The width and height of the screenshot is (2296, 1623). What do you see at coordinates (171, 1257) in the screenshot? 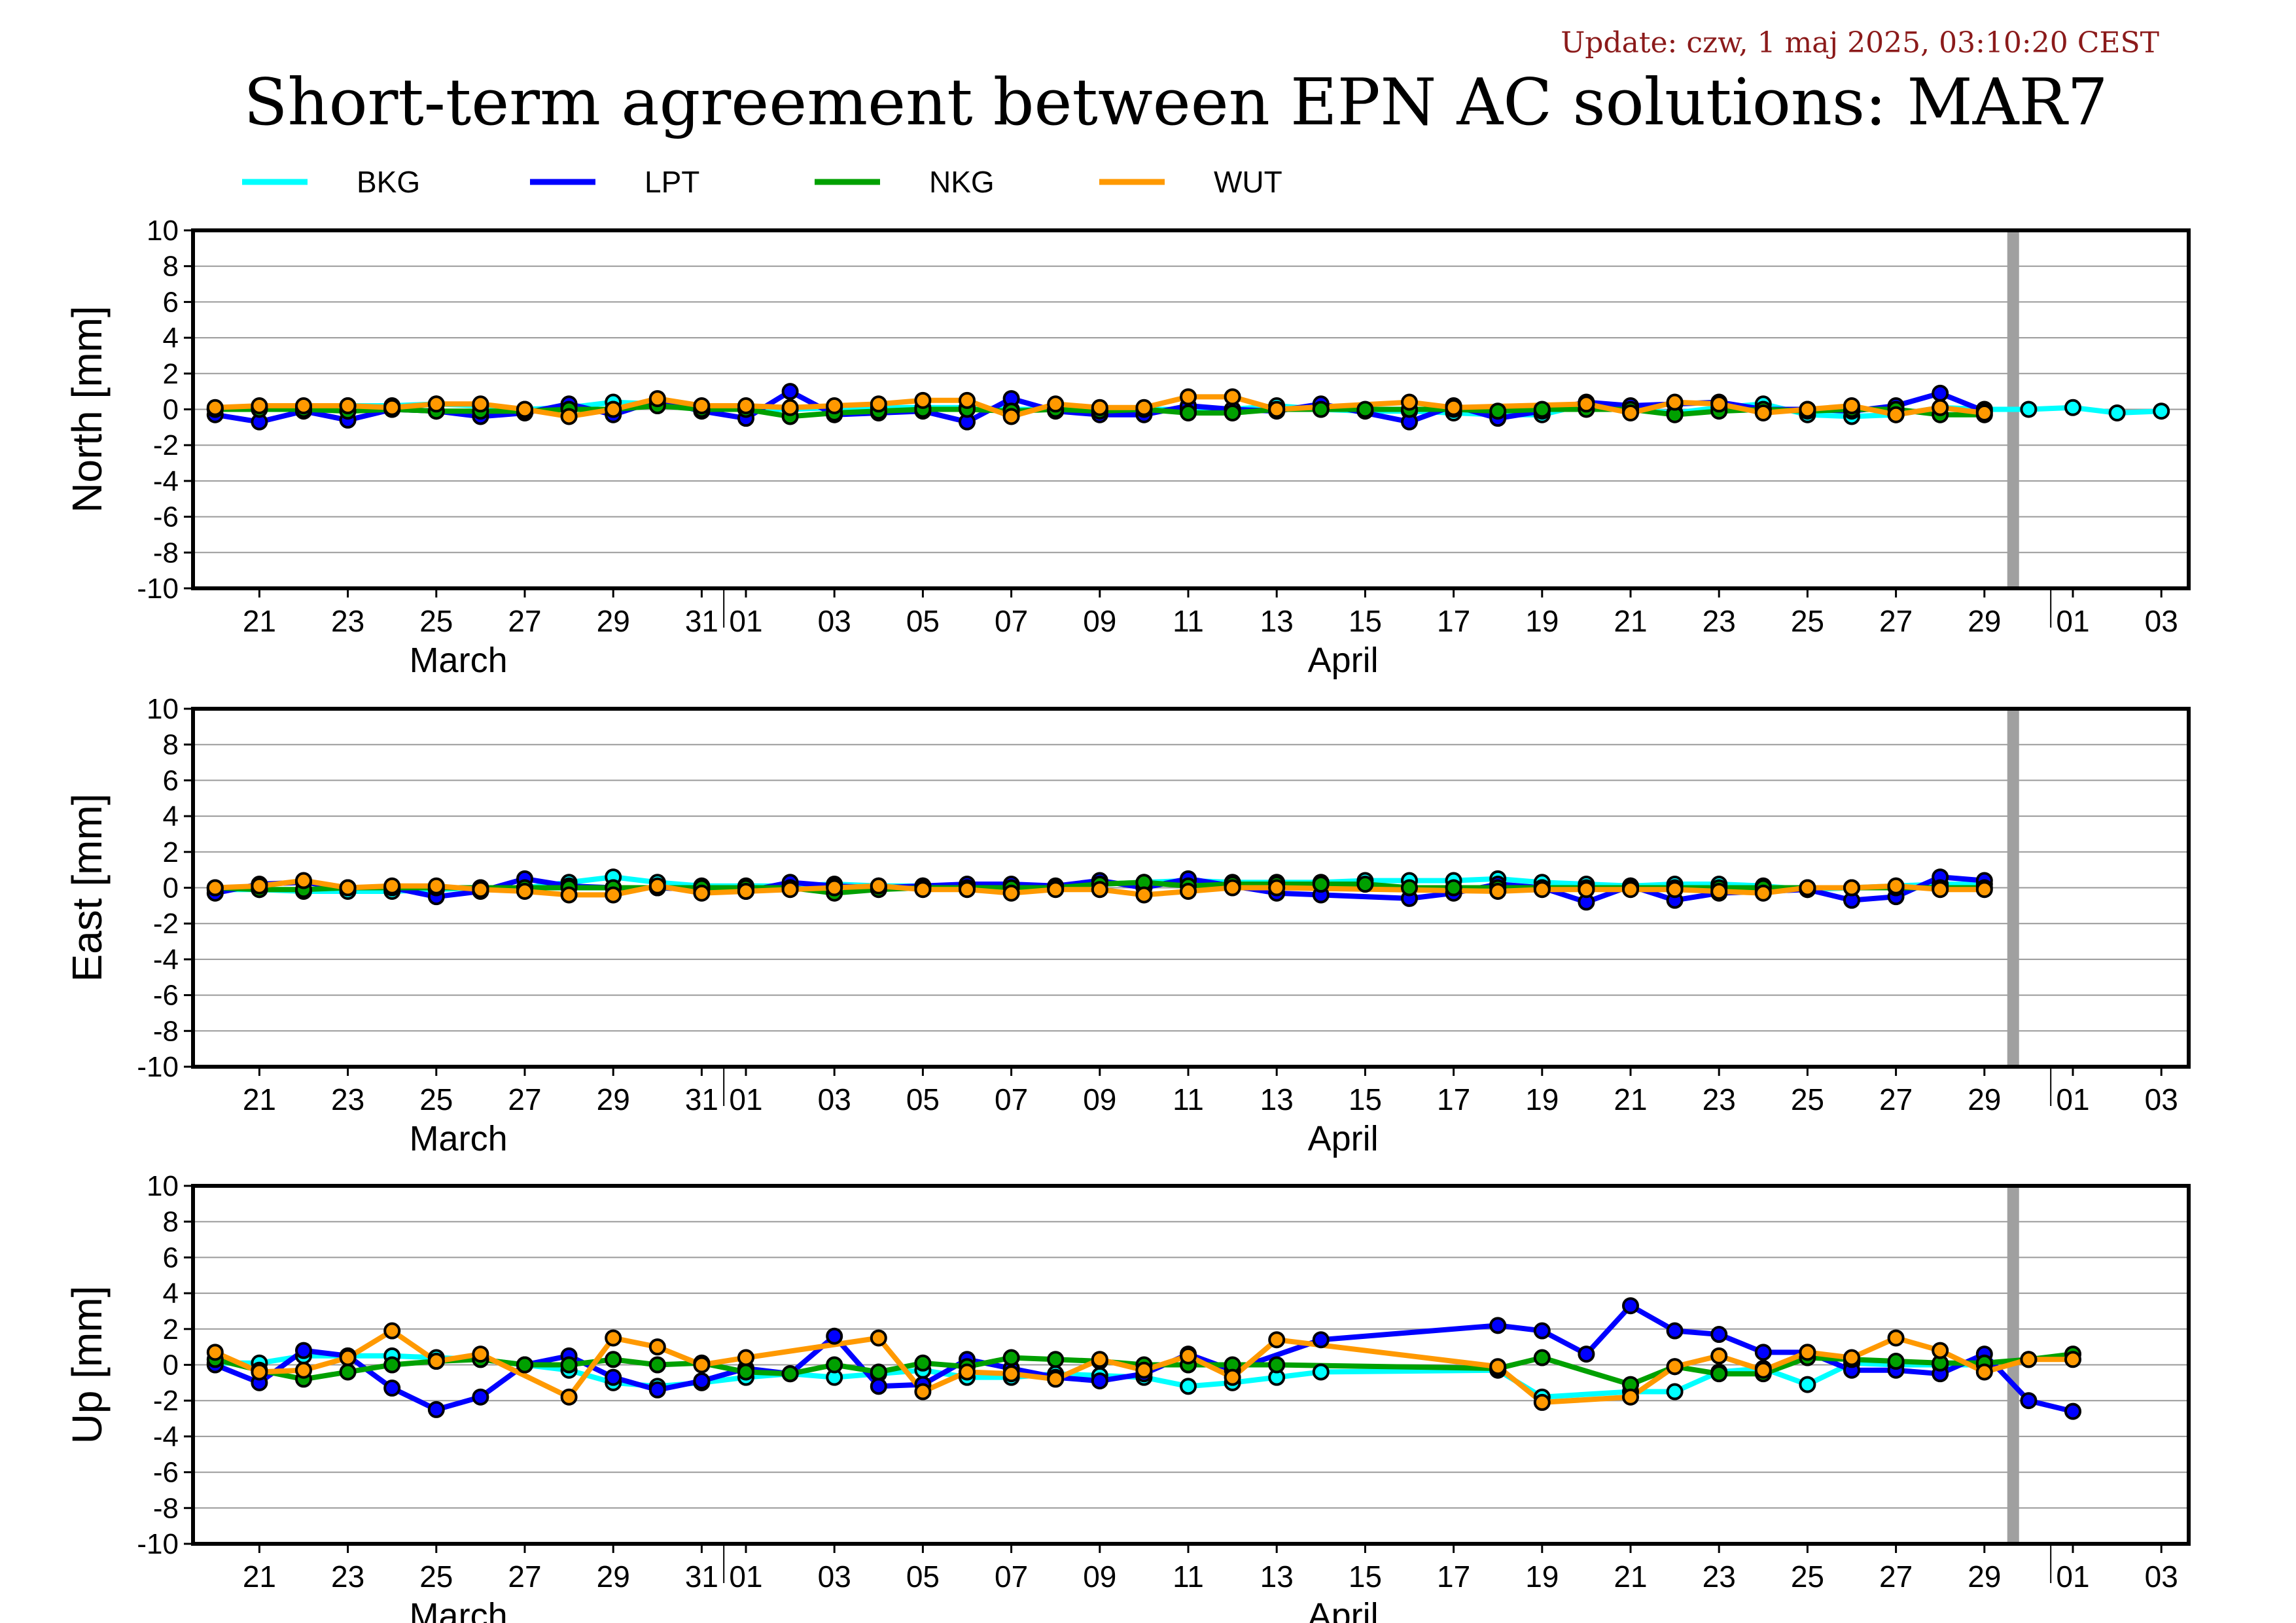
I see `y-tick-label: 6` at bounding box center [171, 1257].